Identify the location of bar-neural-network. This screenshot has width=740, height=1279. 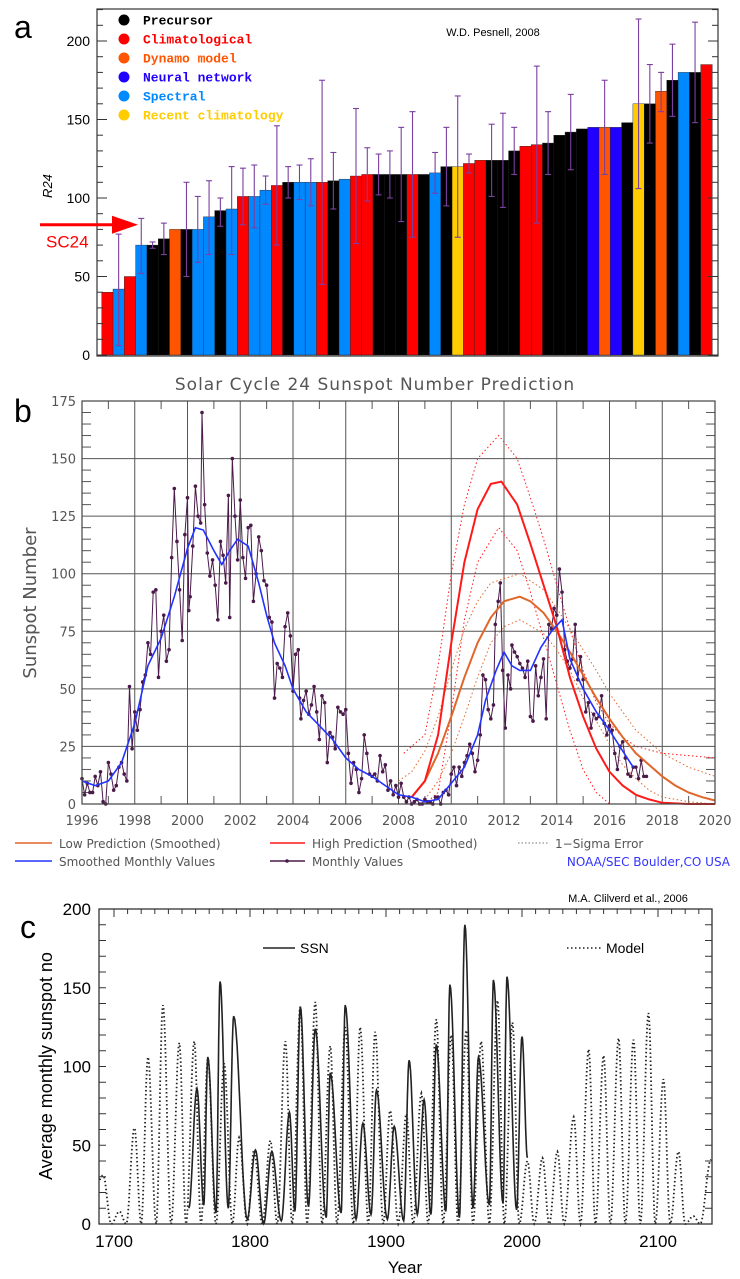
(616, 241).